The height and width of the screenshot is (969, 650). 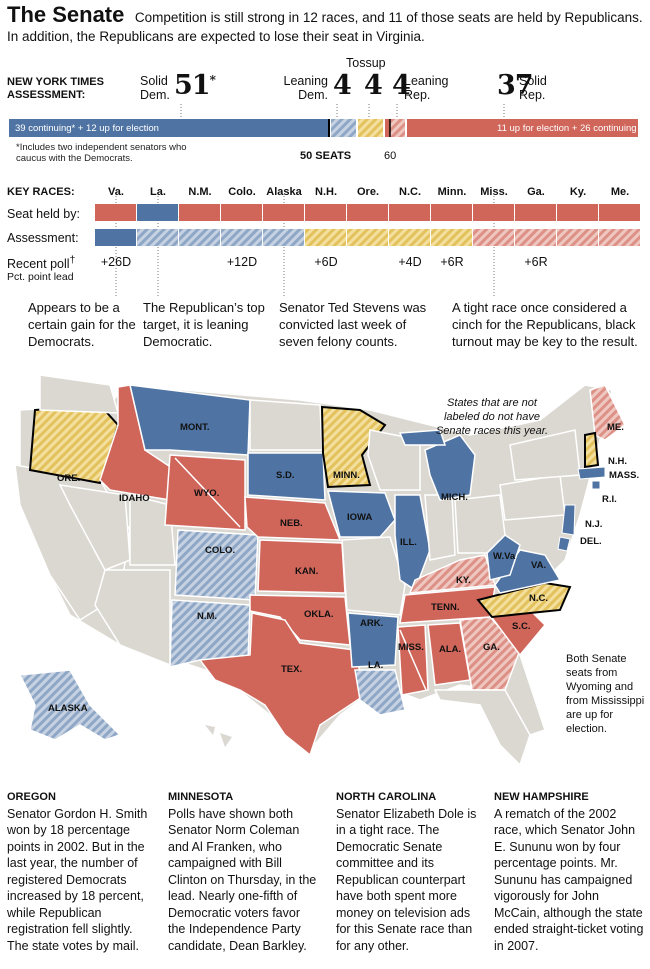 I want to click on rep-bar-text: 11 up for election + 26 continuing, so click(x=567, y=128).